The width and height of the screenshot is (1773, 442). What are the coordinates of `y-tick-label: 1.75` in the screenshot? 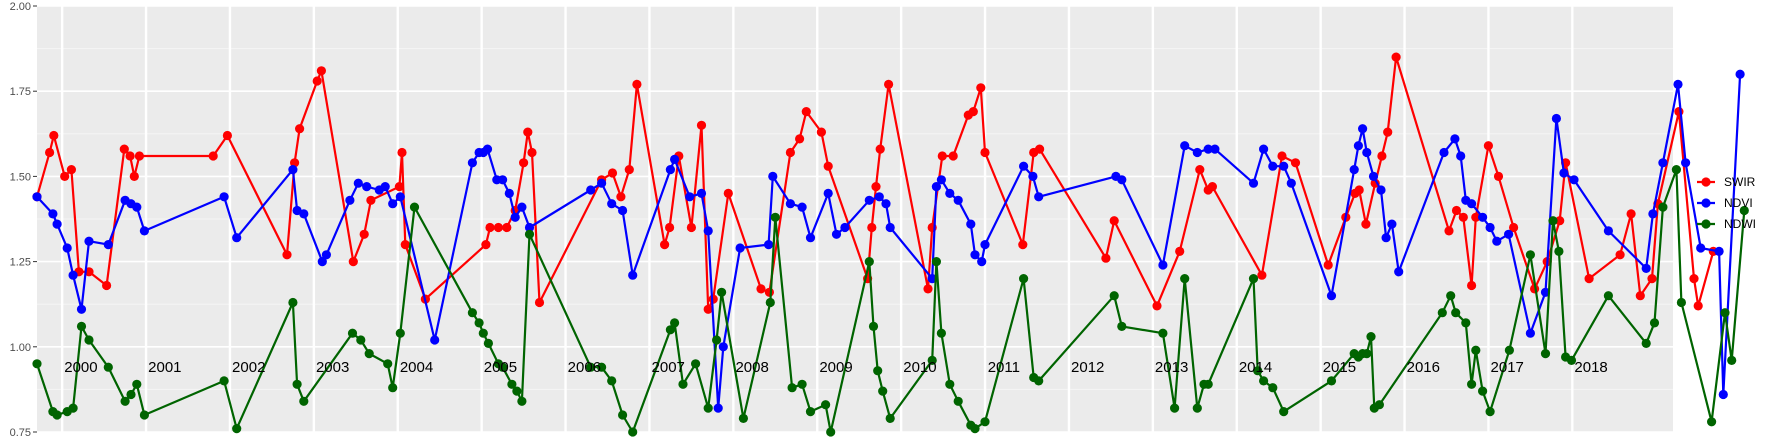 It's located at (20, 92).